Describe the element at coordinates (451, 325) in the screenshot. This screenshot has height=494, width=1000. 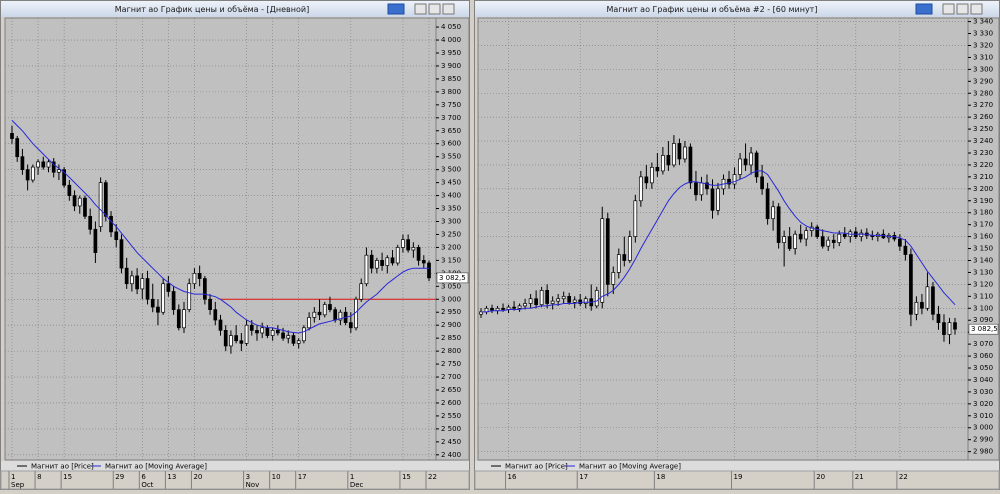
I see `y-tick-label: 2 900` at that location.